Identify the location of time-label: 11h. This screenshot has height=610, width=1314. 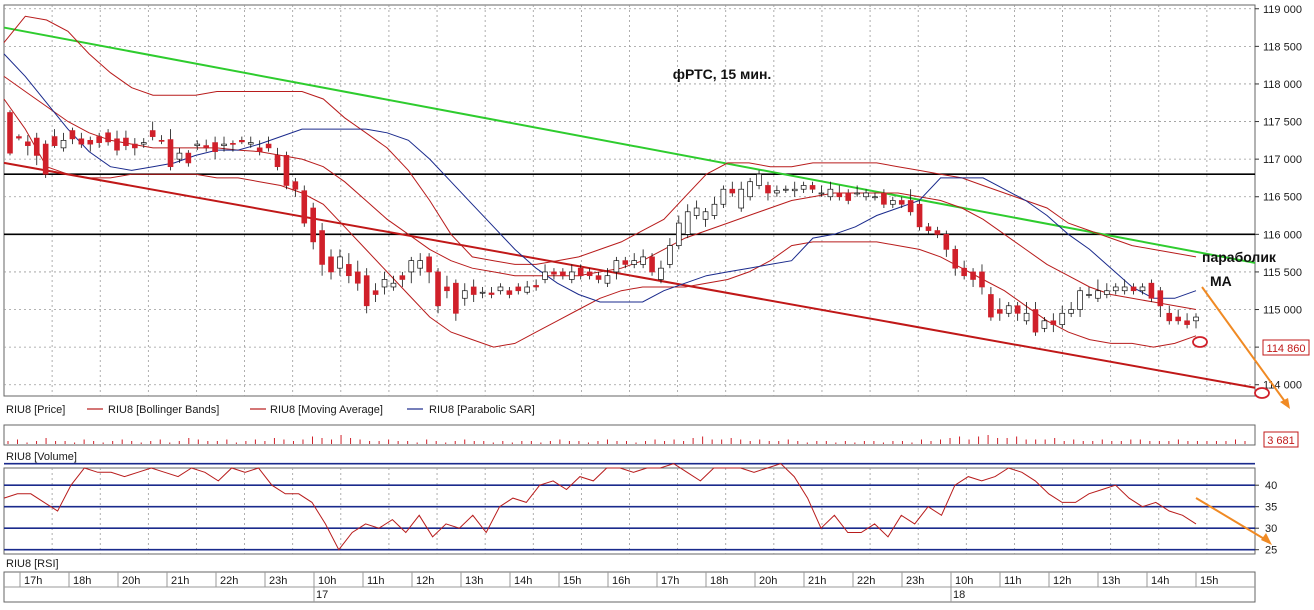
(376, 581).